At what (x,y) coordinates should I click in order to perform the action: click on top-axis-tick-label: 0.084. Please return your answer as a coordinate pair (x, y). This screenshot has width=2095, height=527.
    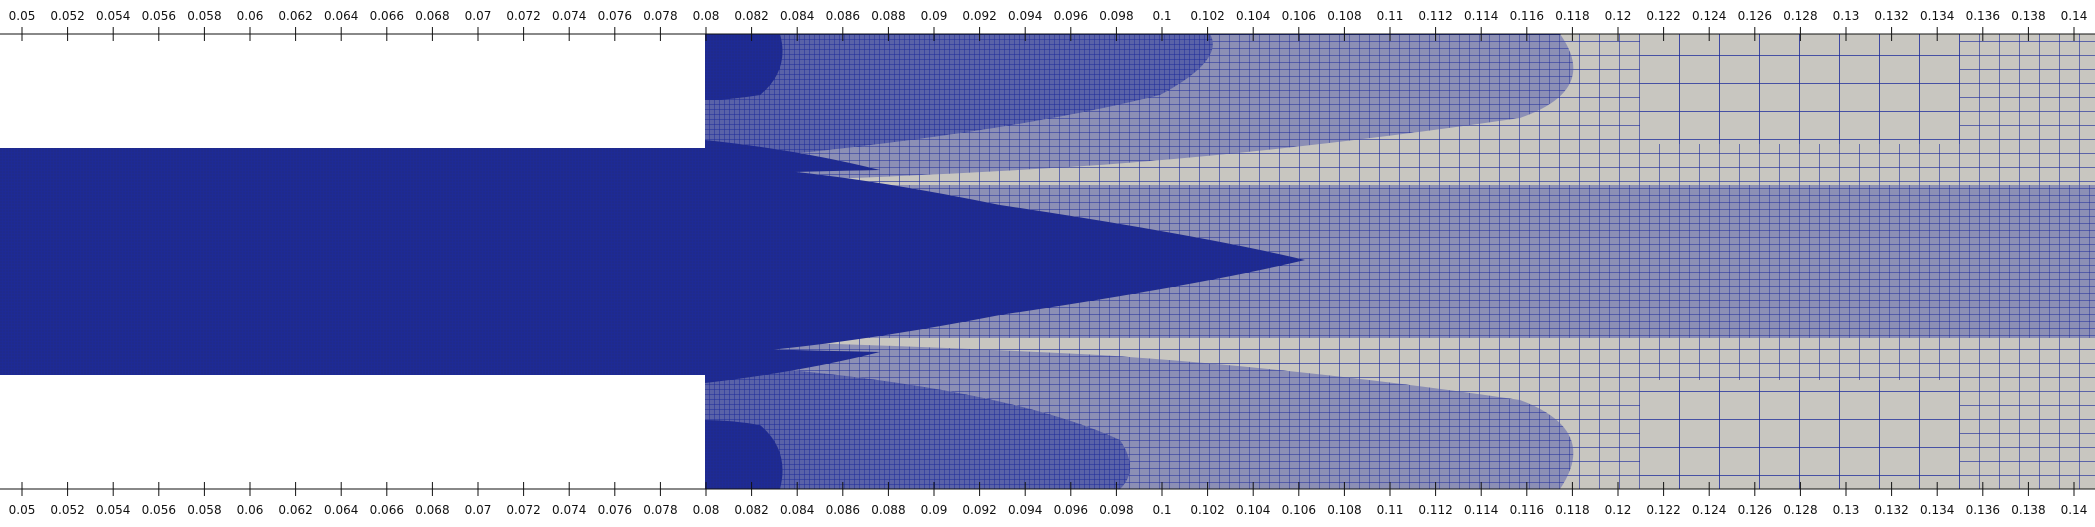
    Looking at the image, I should click on (797, 16).